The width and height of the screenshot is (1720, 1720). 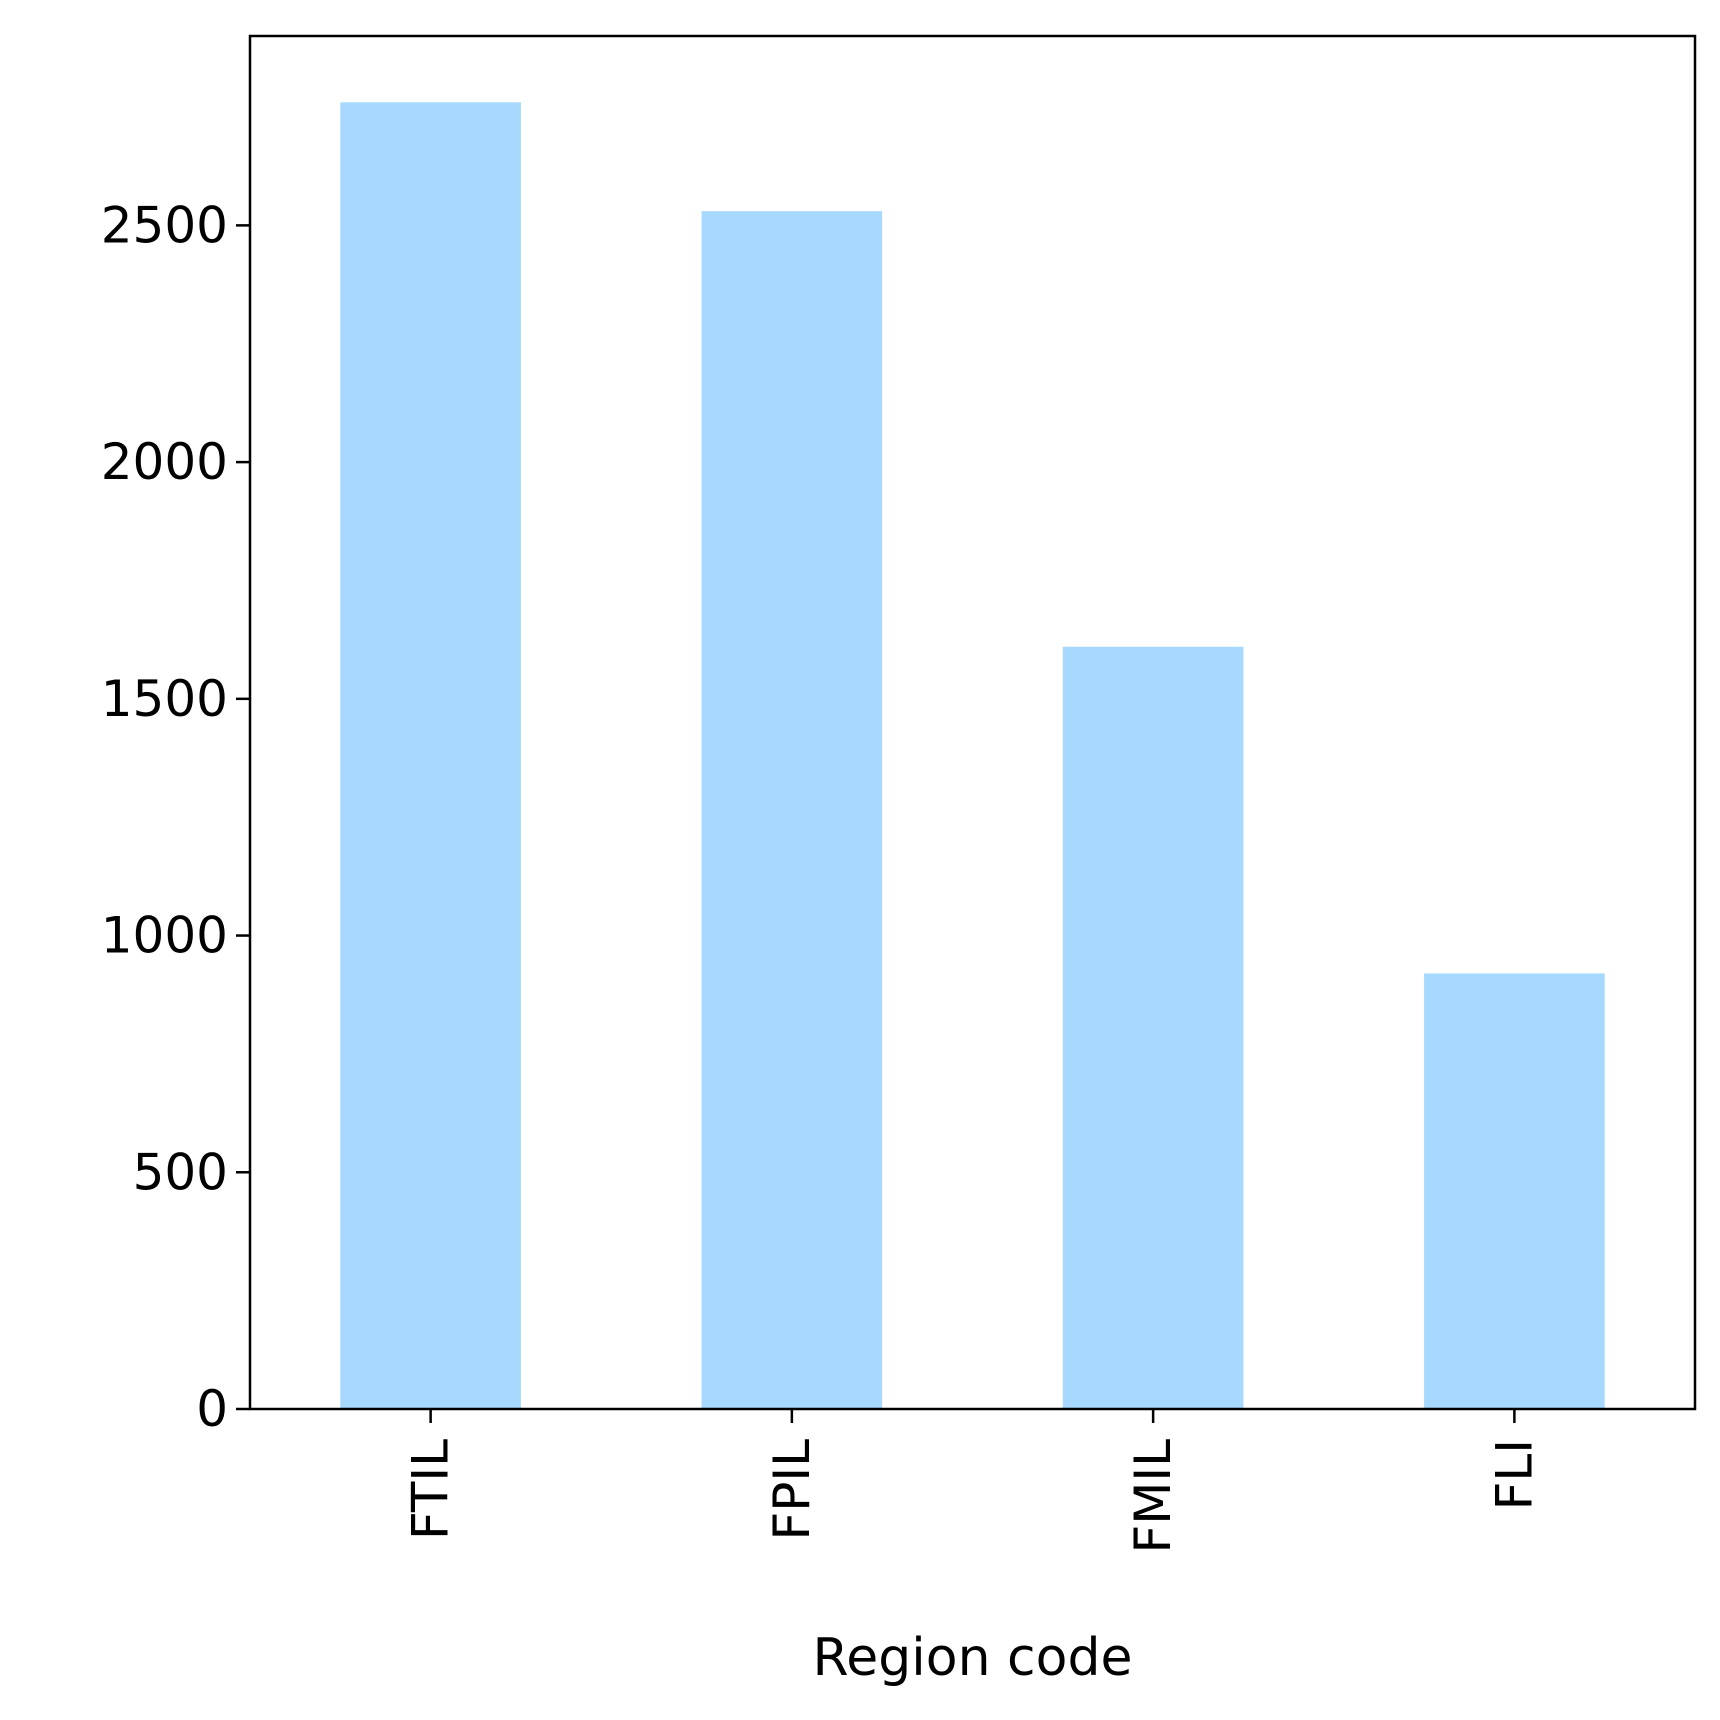 I want to click on x-axis-ticks: FTIL FPIL FMIL FLI, so click(x=972, y=1481).